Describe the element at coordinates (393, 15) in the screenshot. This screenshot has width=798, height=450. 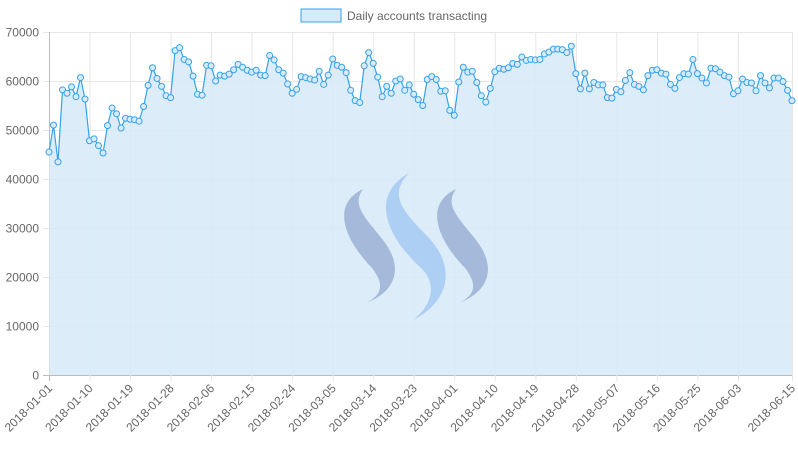
I see `legend: Daily accounts transacting` at that location.